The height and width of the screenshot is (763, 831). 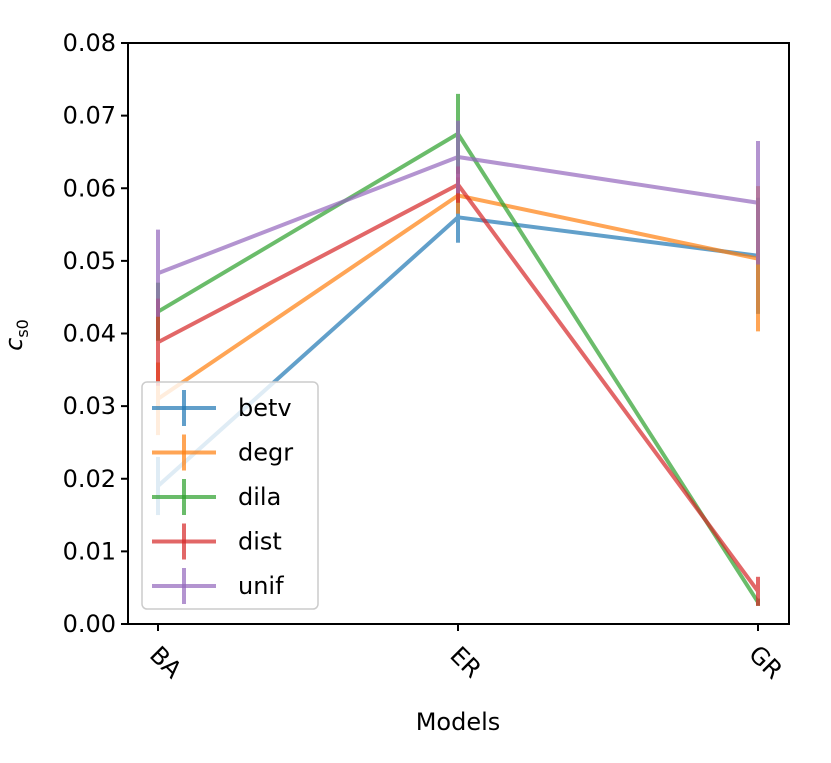 I want to click on x-axis: BA ER GR, so click(x=466, y=654).